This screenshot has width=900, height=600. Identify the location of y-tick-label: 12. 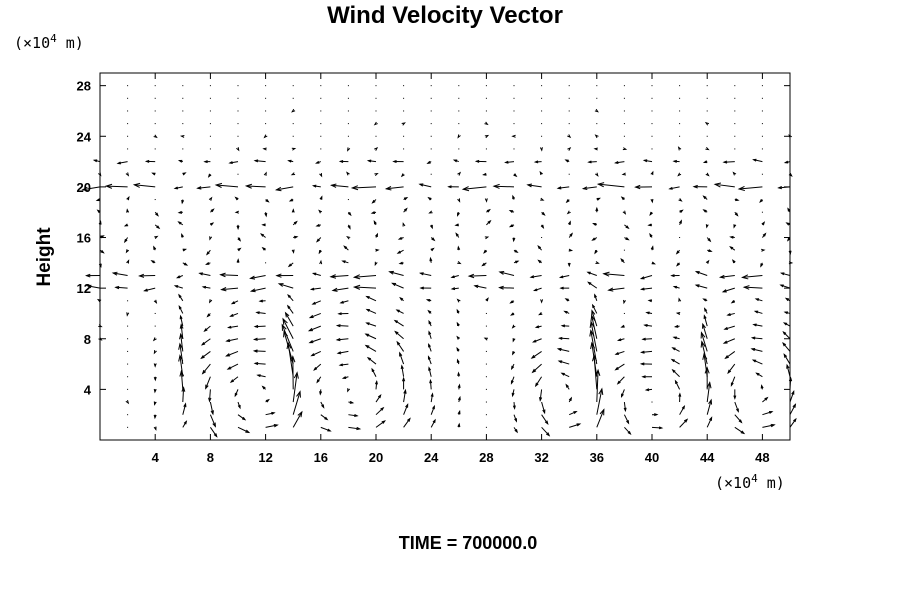
(84, 288).